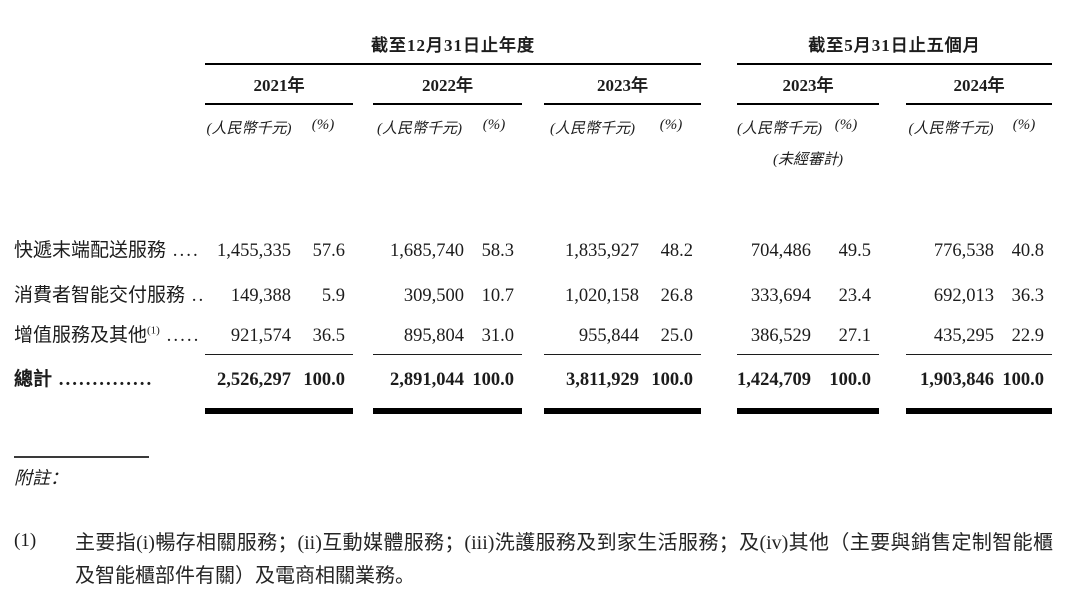 The height and width of the screenshot is (604, 1080). I want to click on pct-cell: 31.0, so click(494, 336).